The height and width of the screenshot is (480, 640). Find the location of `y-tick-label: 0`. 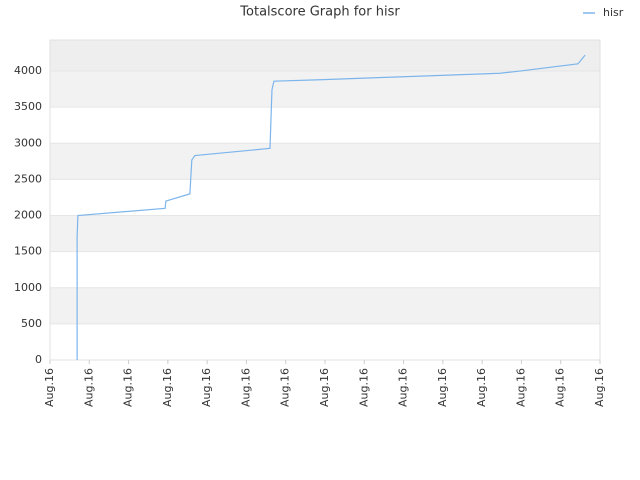

y-tick-label: 0 is located at coordinates (38, 359).